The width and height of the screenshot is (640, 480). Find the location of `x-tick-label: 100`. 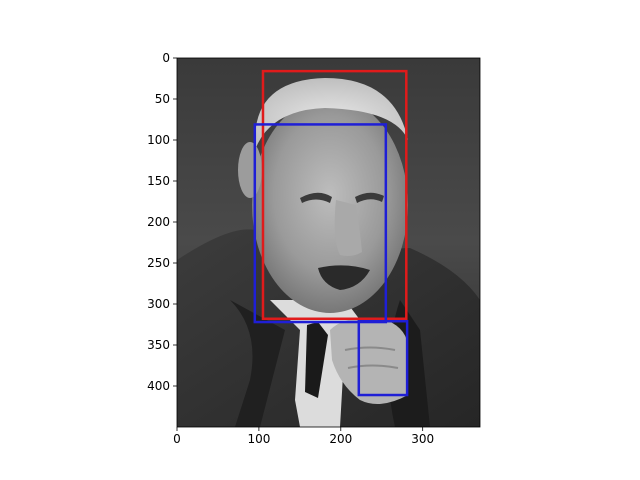

x-tick-label: 100 is located at coordinates (258, 439).